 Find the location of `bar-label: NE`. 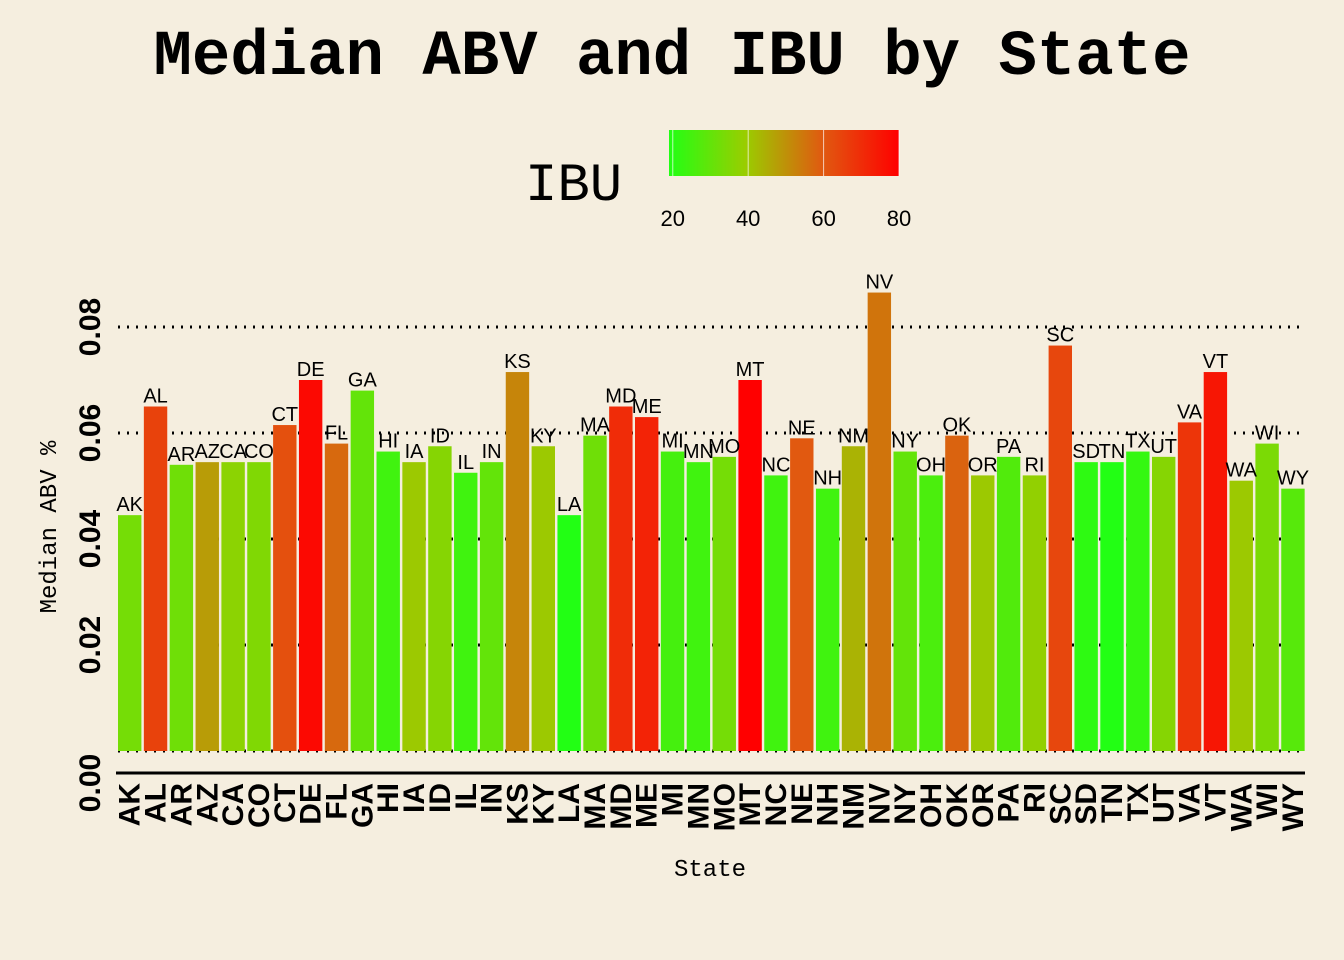

bar-label: NE is located at coordinates (802, 428).